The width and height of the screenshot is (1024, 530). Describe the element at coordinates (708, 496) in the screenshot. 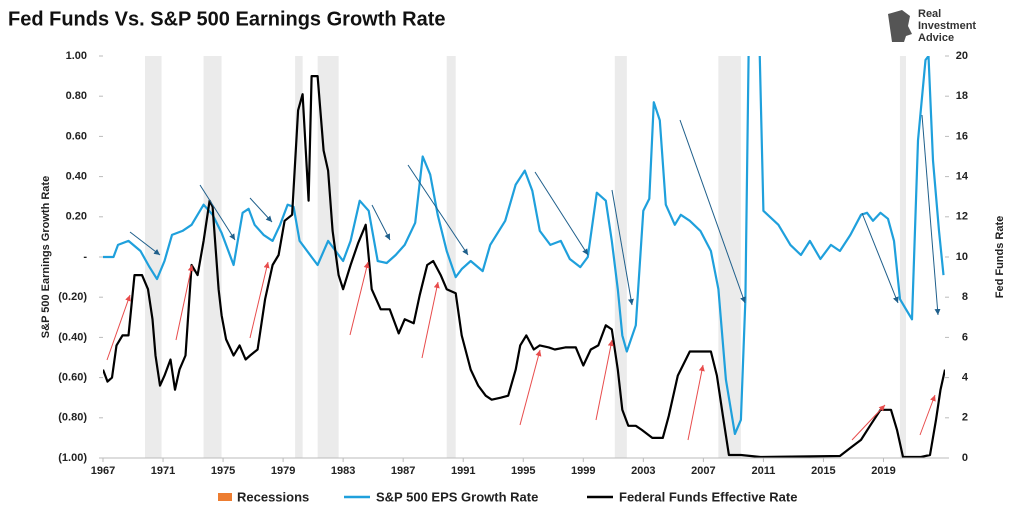

I see `legend-label: Federal Funds Effective Rate` at that location.